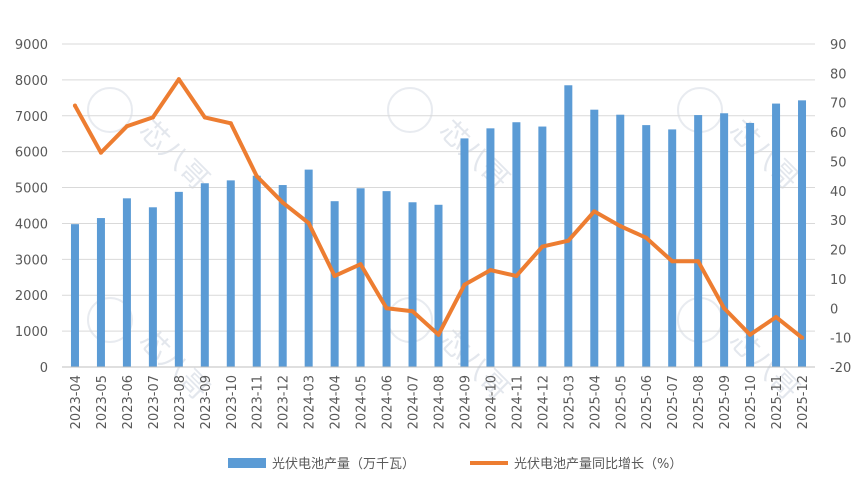 The height and width of the screenshot is (492, 868). Describe the element at coordinates (699, 402) in the screenshot. I see `x-tick-label: 2025-08` at that location.